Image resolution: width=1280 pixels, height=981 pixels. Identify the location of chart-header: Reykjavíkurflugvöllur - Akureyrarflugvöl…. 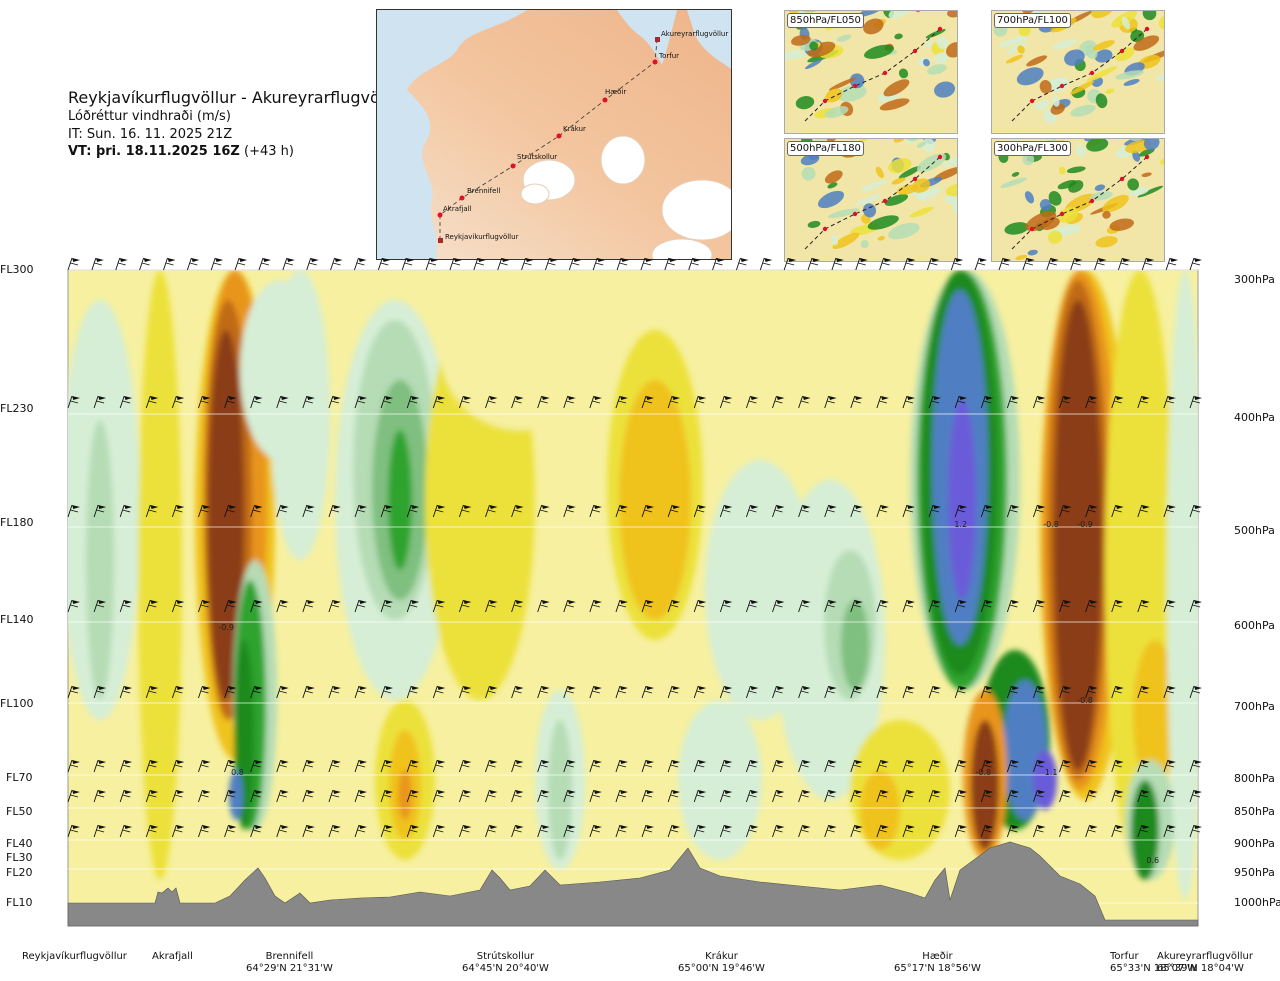
(236, 124).